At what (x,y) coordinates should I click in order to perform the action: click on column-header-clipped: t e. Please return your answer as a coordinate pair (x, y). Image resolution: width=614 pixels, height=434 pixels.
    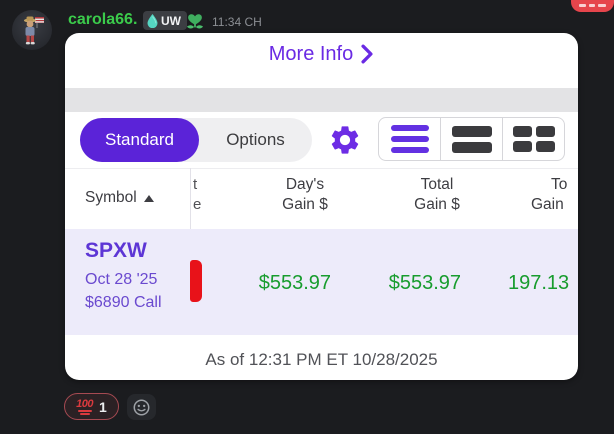
    Looking at the image, I should click on (197, 195).